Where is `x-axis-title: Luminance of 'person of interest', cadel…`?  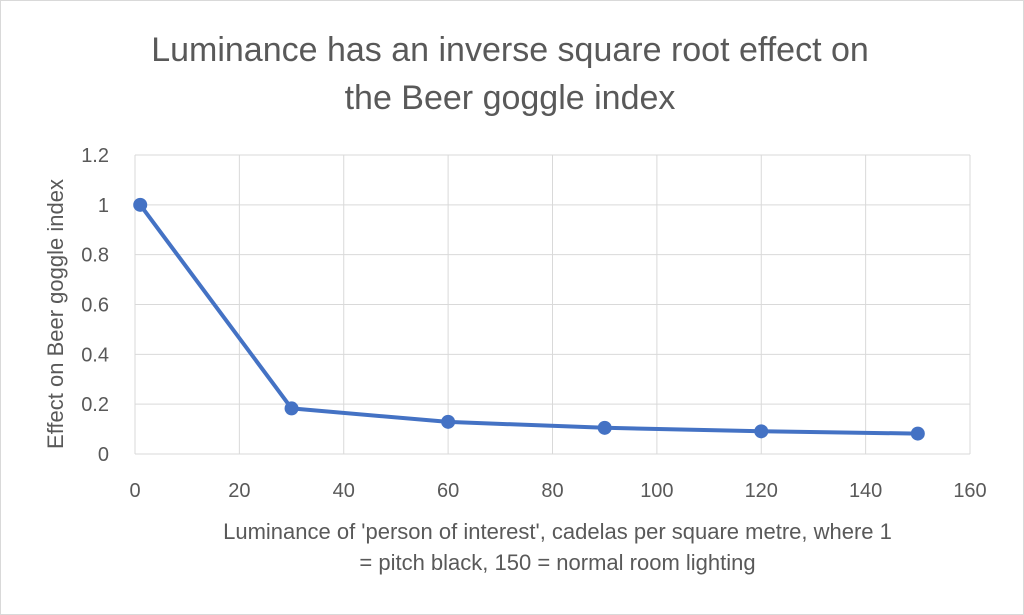
x-axis-title: Luminance of 'person of interest', cadel… is located at coordinates (557, 547).